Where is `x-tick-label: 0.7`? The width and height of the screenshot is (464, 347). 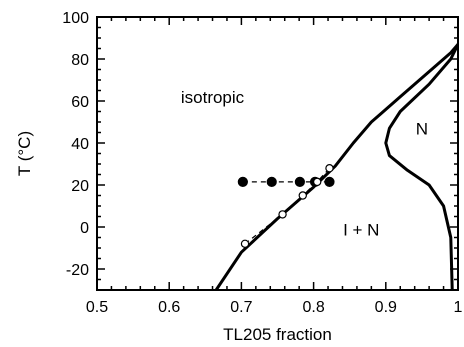 x-tick-label: 0.7 is located at coordinates (241, 307).